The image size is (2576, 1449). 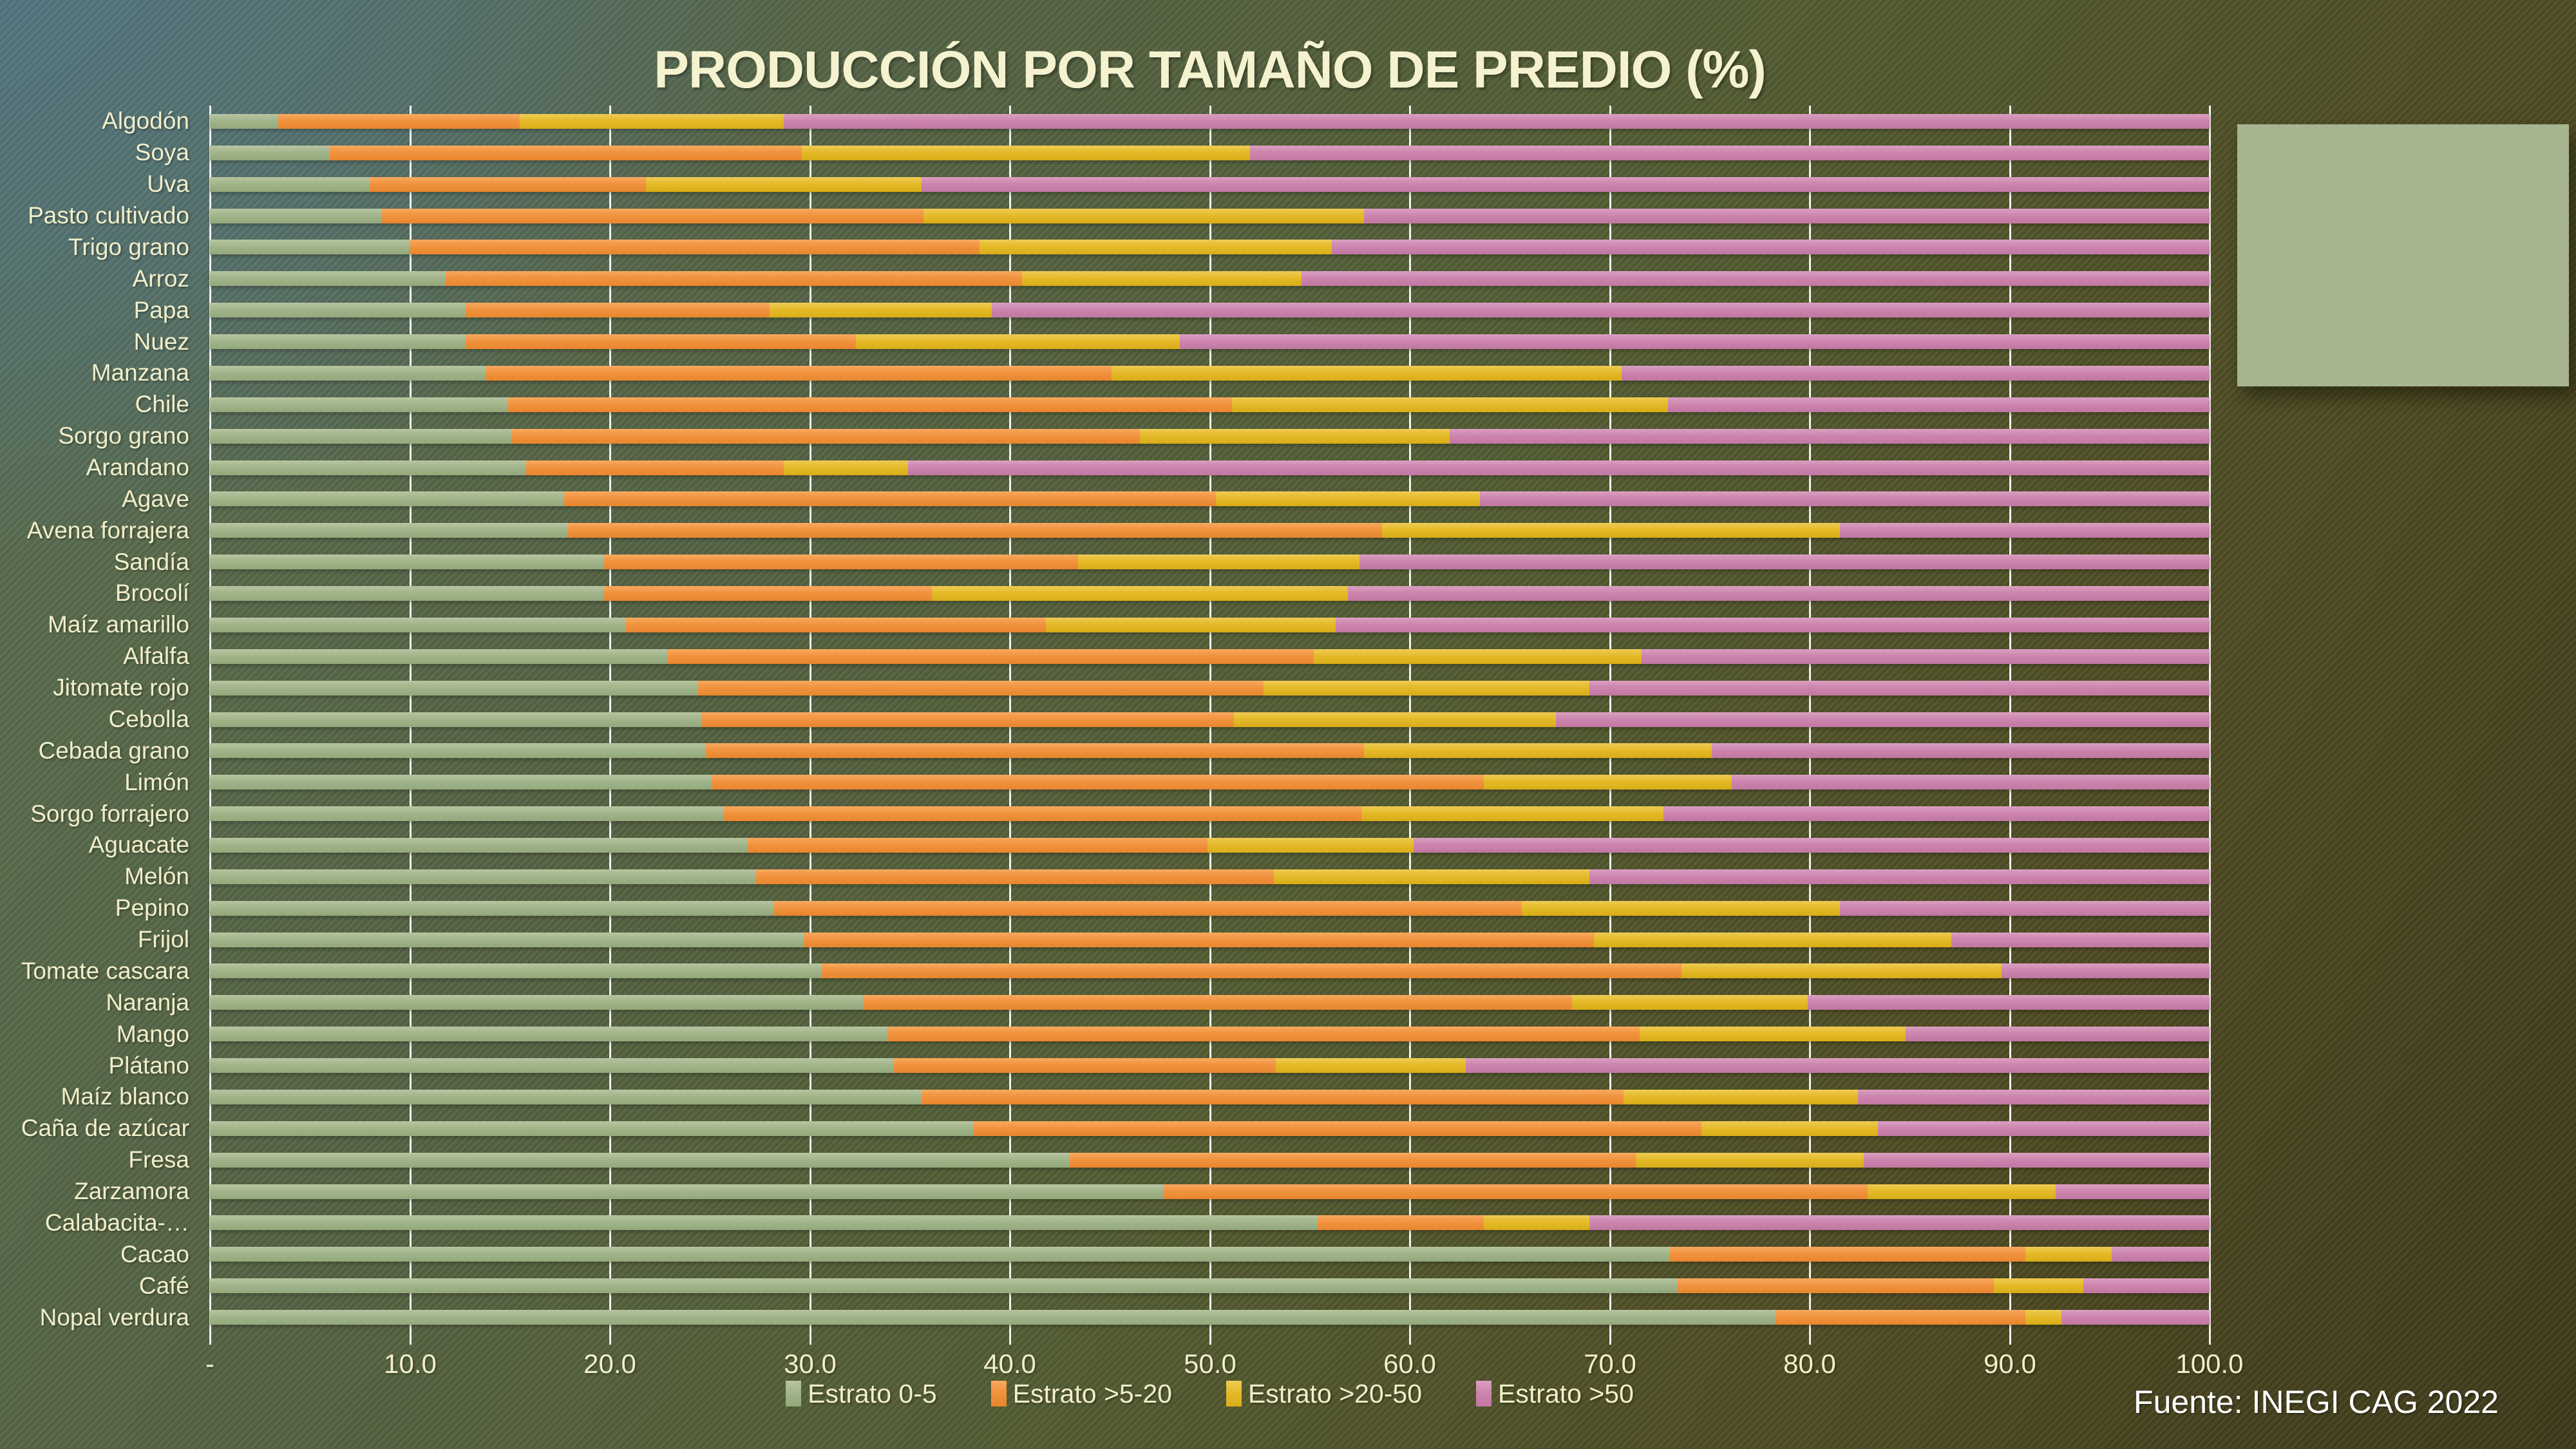 I want to click on category-label: Maíz amarillo, so click(x=119, y=624).